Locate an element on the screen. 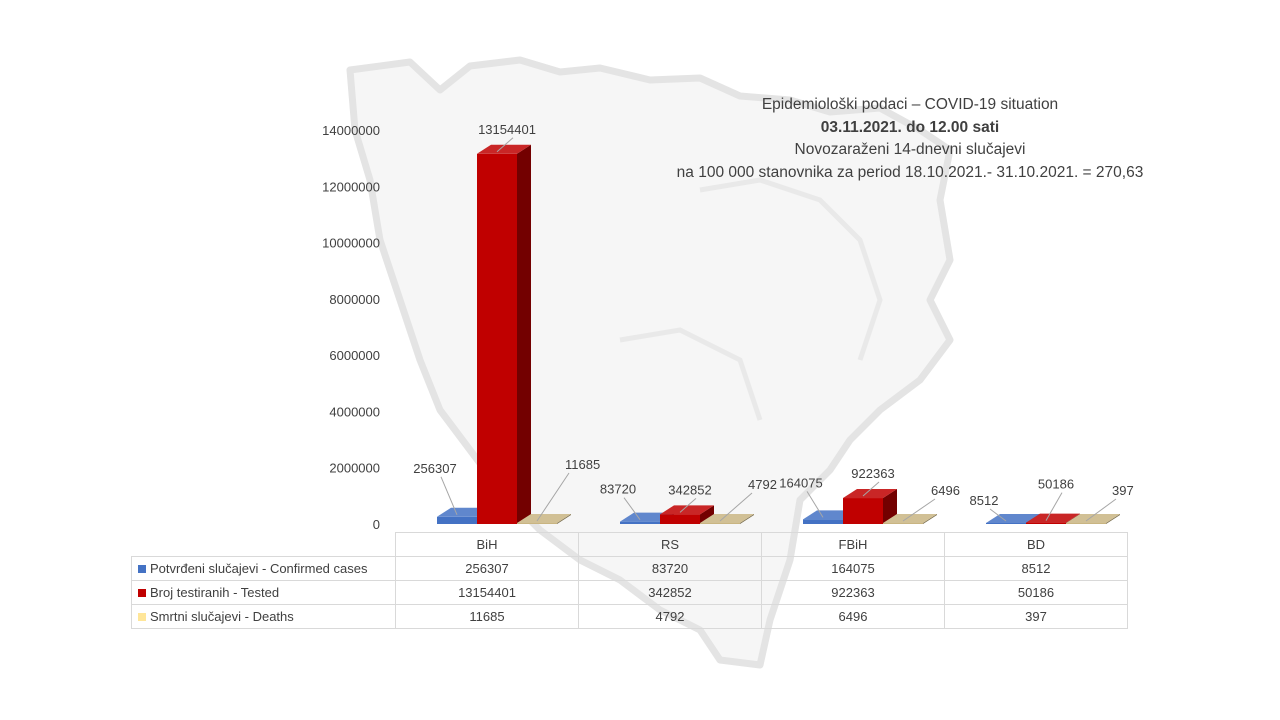 Image resolution: width=1280 pixels, height=720 pixels. category-header: BD is located at coordinates (1036, 544).